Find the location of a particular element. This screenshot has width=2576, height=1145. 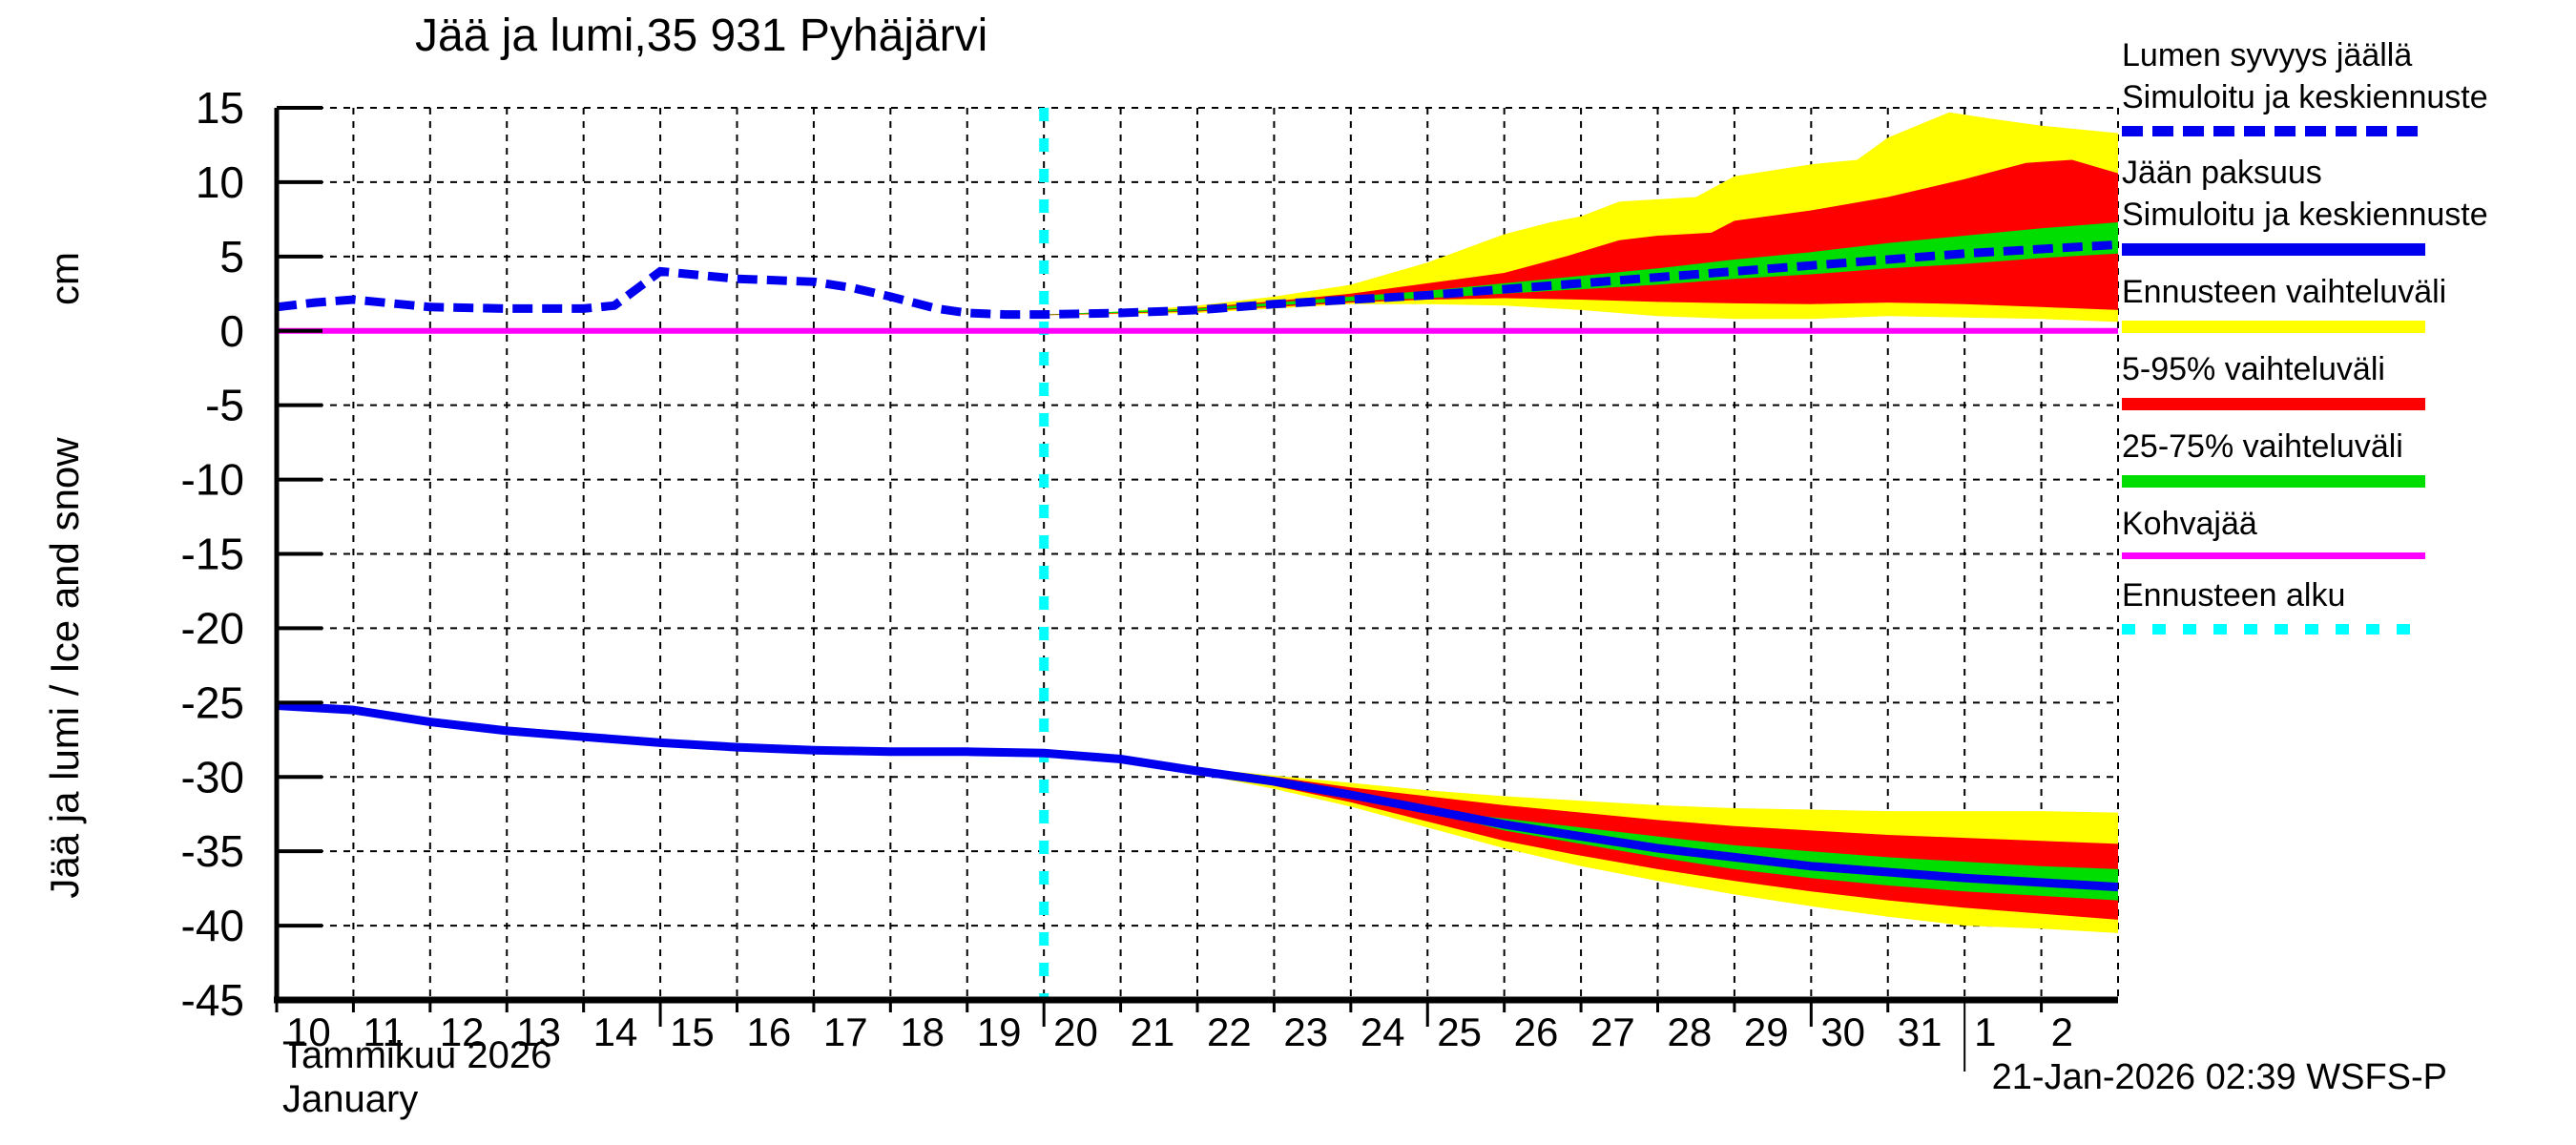

x-tick-label: 27 is located at coordinates (1612, 1032).